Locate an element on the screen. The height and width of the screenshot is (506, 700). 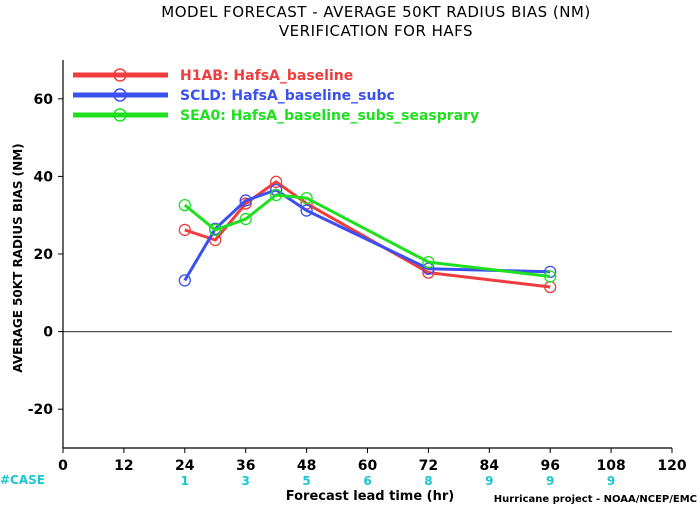
case-count: 8 is located at coordinates (428, 481).